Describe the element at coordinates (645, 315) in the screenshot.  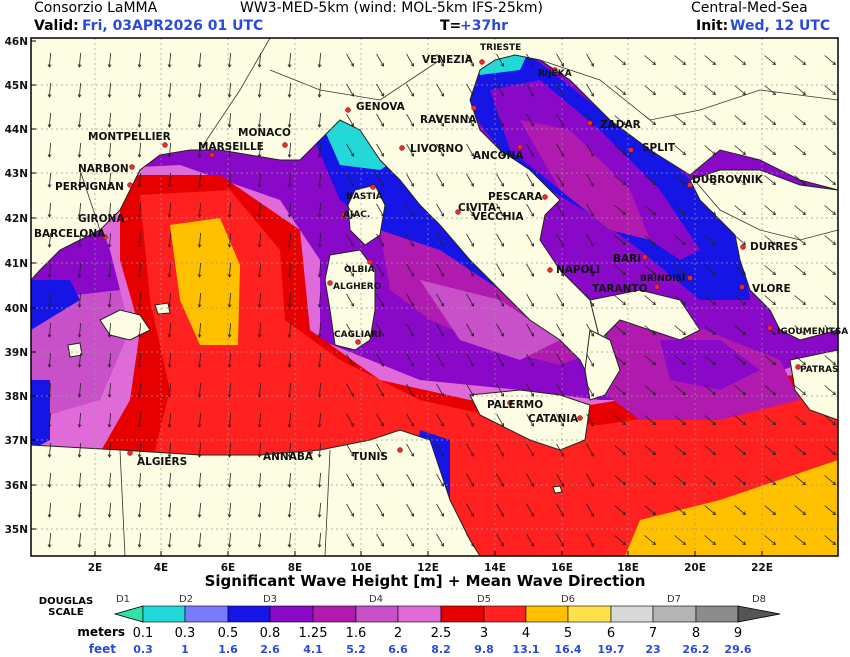
I see `italy-heel` at that location.